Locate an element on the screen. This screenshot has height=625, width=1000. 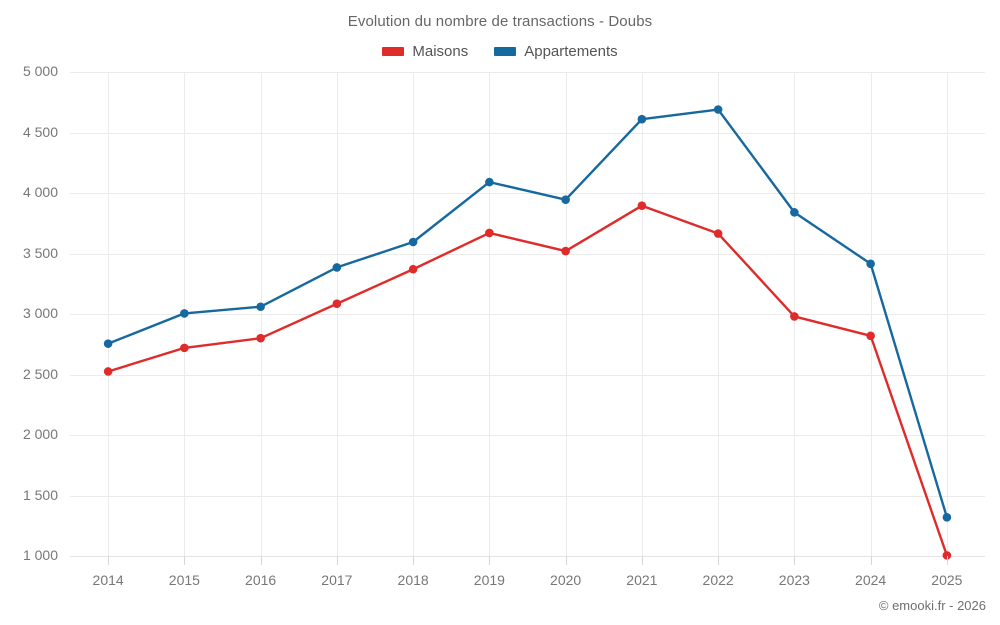
x-axis-tick-label: 2014 is located at coordinates (108, 580).